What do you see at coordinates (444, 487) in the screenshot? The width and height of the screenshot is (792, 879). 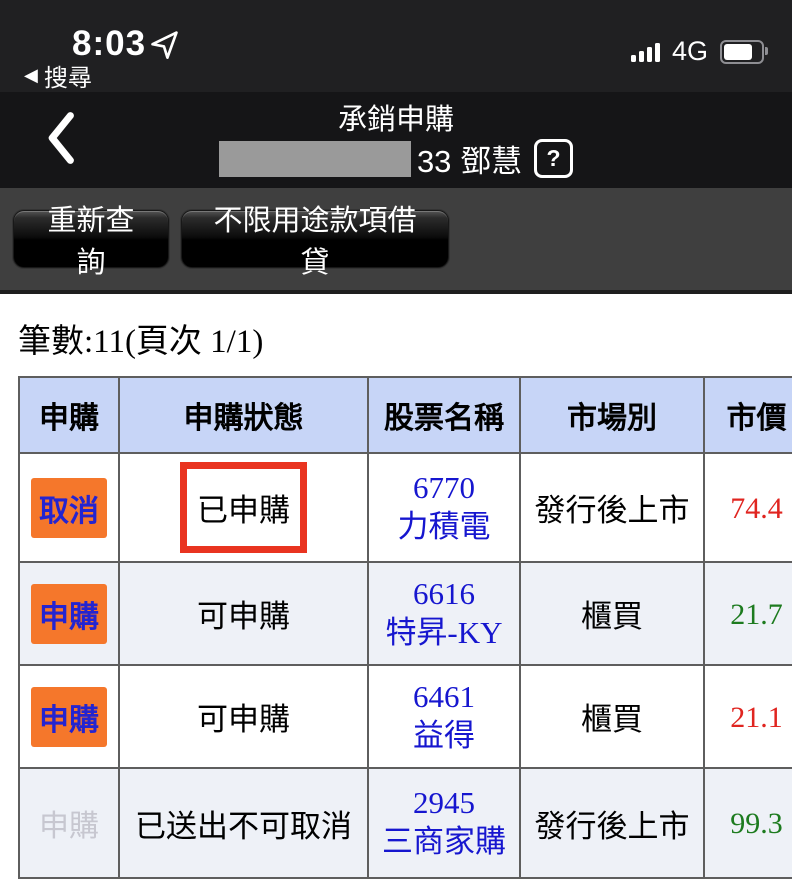 I see `stock-code: 6770` at bounding box center [444, 487].